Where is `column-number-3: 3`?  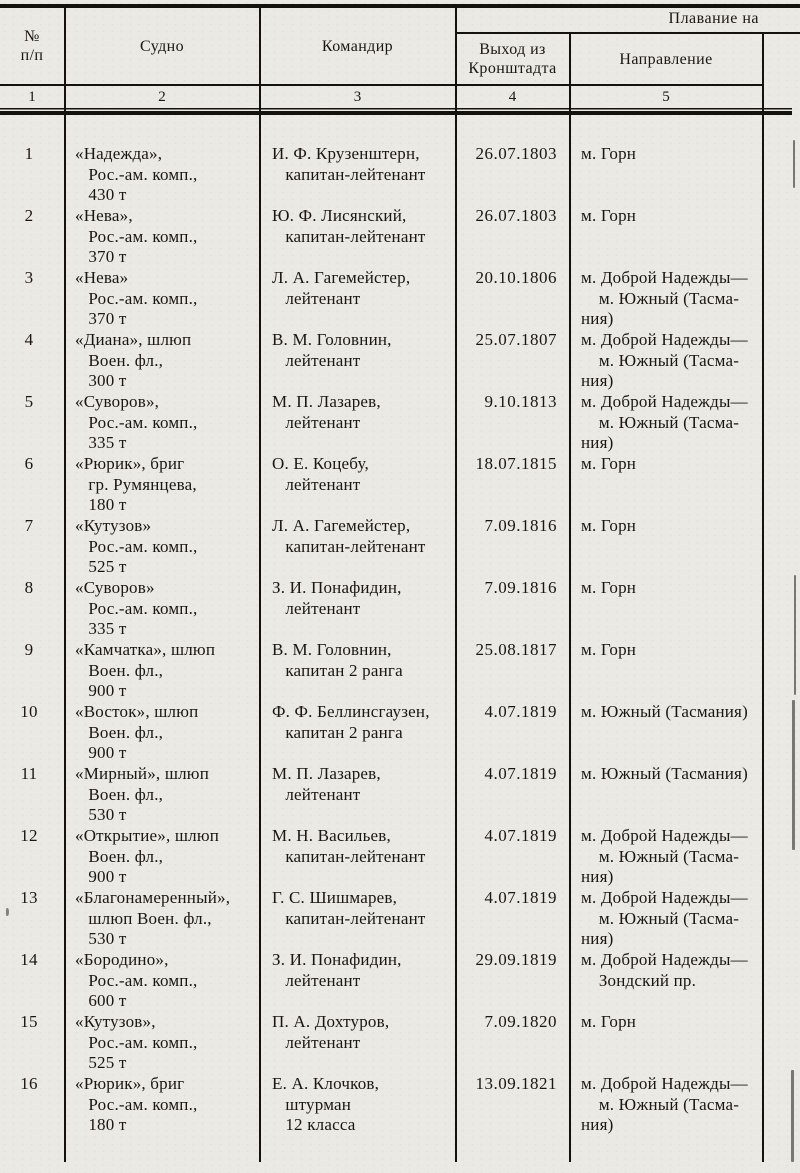
column-number-3: 3 is located at coordinates (357, 97).